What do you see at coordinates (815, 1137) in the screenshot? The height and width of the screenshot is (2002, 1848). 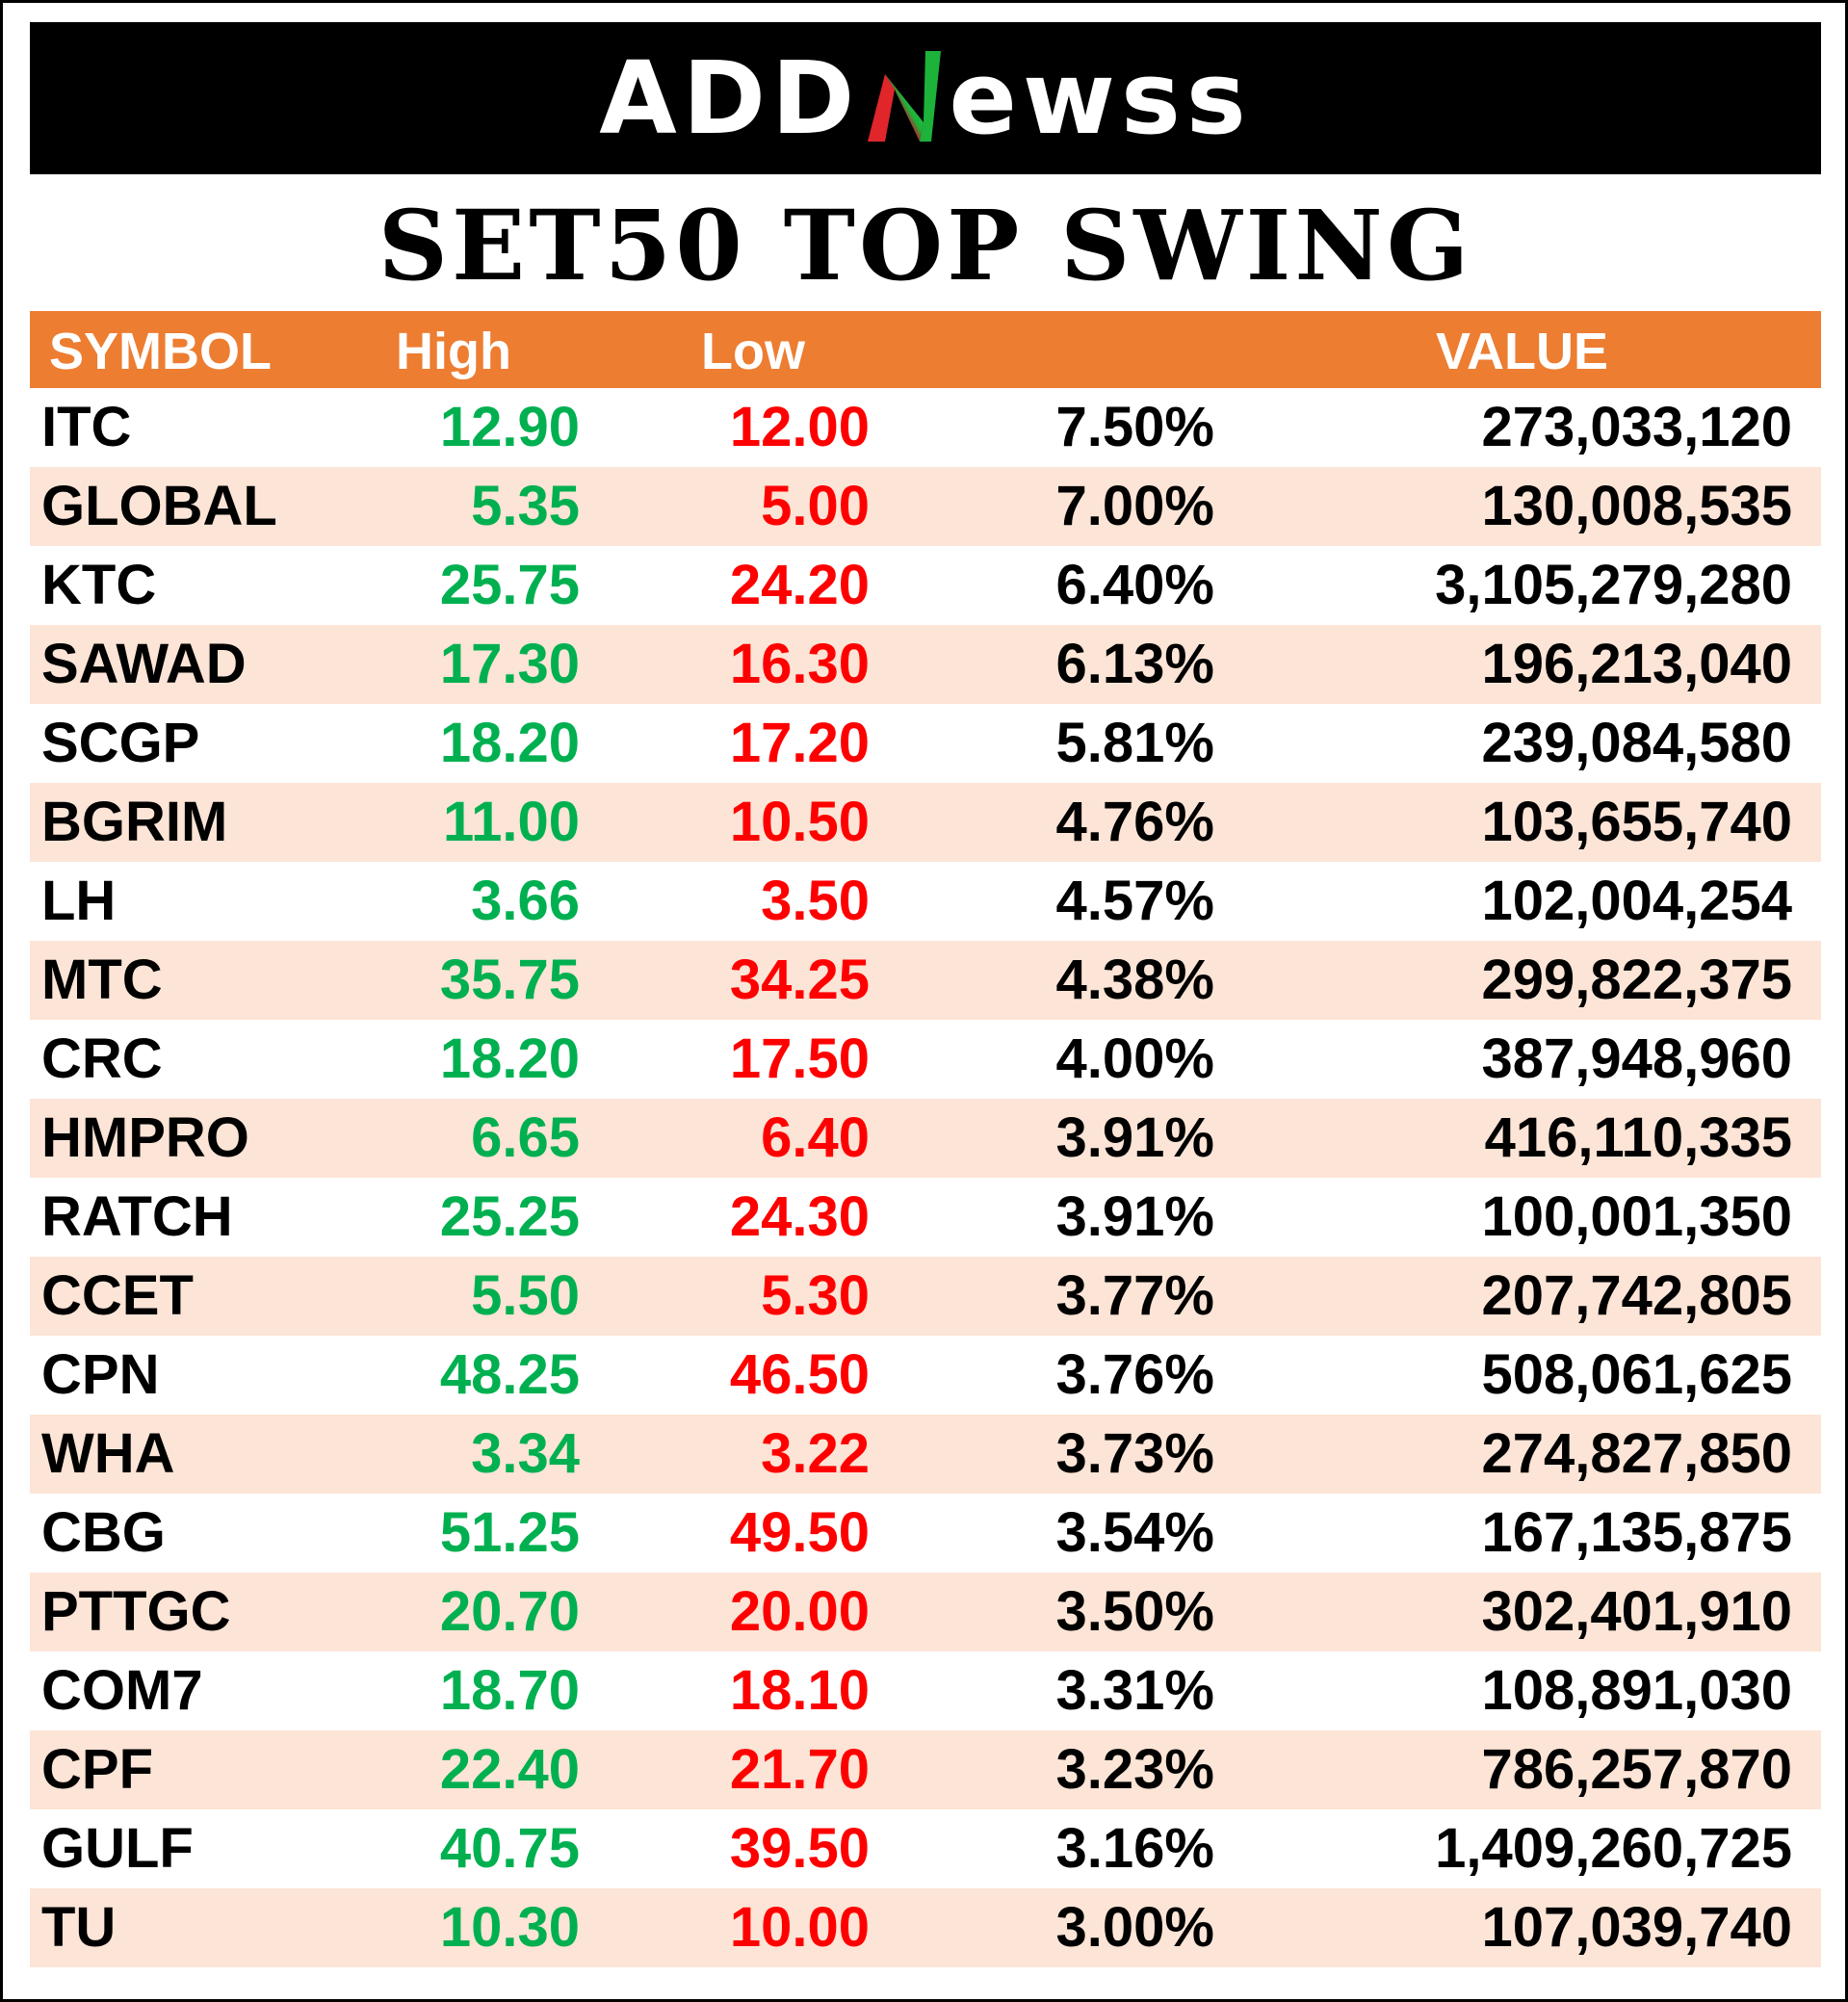 I see `cell-low: 6.40` at bounding box center [815, 1137].